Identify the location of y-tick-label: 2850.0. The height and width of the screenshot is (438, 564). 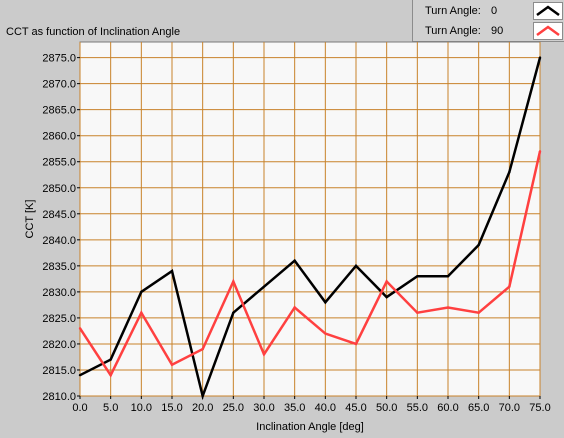
(59, 189).